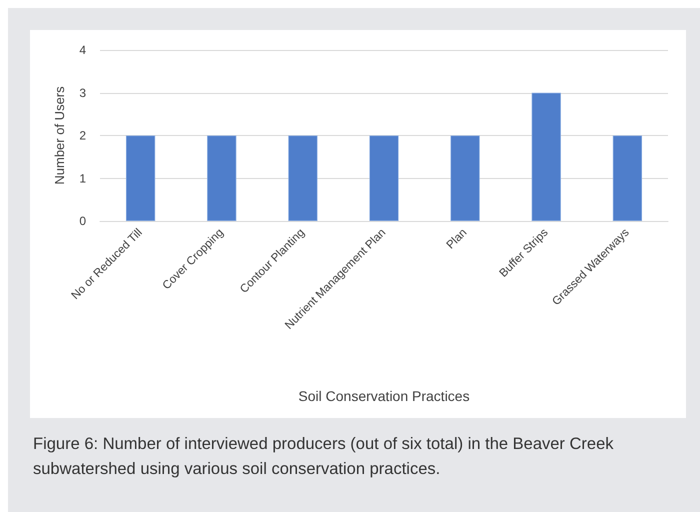  I want to click on caption: Figure 6: Number of interviewed producers (out of six total) in the Beaver Creek subwatershed using various soil conservation practices., so click(324, 457).